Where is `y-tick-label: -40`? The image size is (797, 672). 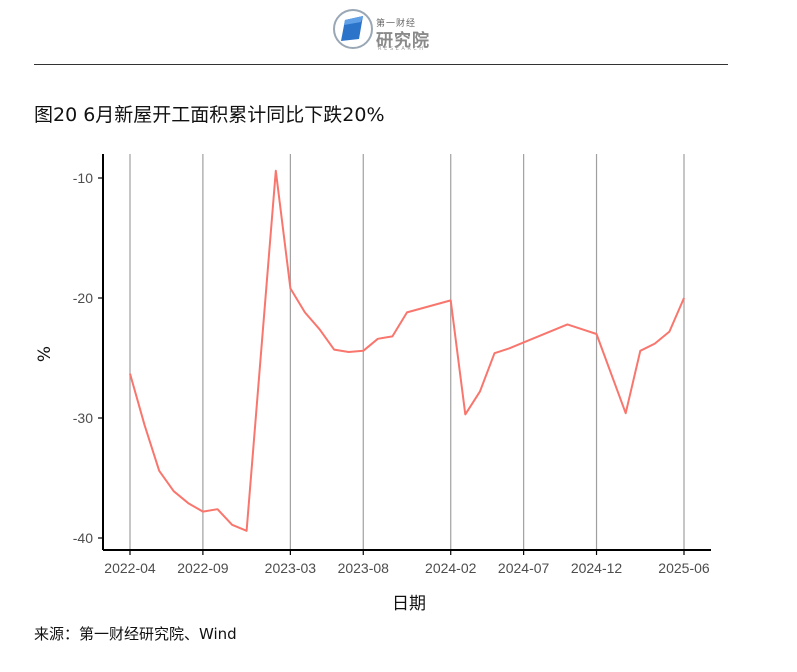
y-tick-label: -40 is located at coordinates (83, 538).